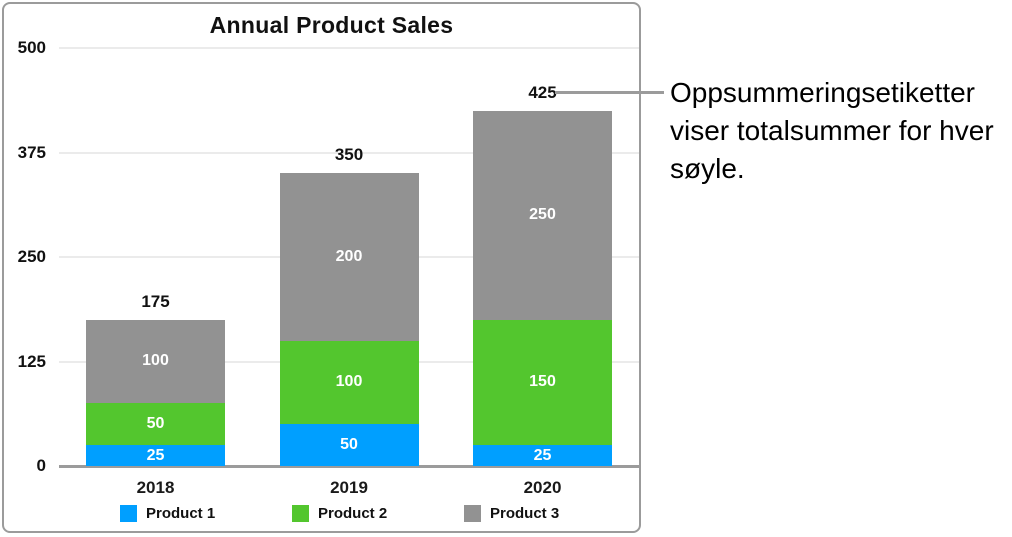 This screenshot has width=1012, height=537. What do you see at coordinates (155, 487) in the screenshot?
I see `x-axis-label: 2018` at bounding box center [155, 487].